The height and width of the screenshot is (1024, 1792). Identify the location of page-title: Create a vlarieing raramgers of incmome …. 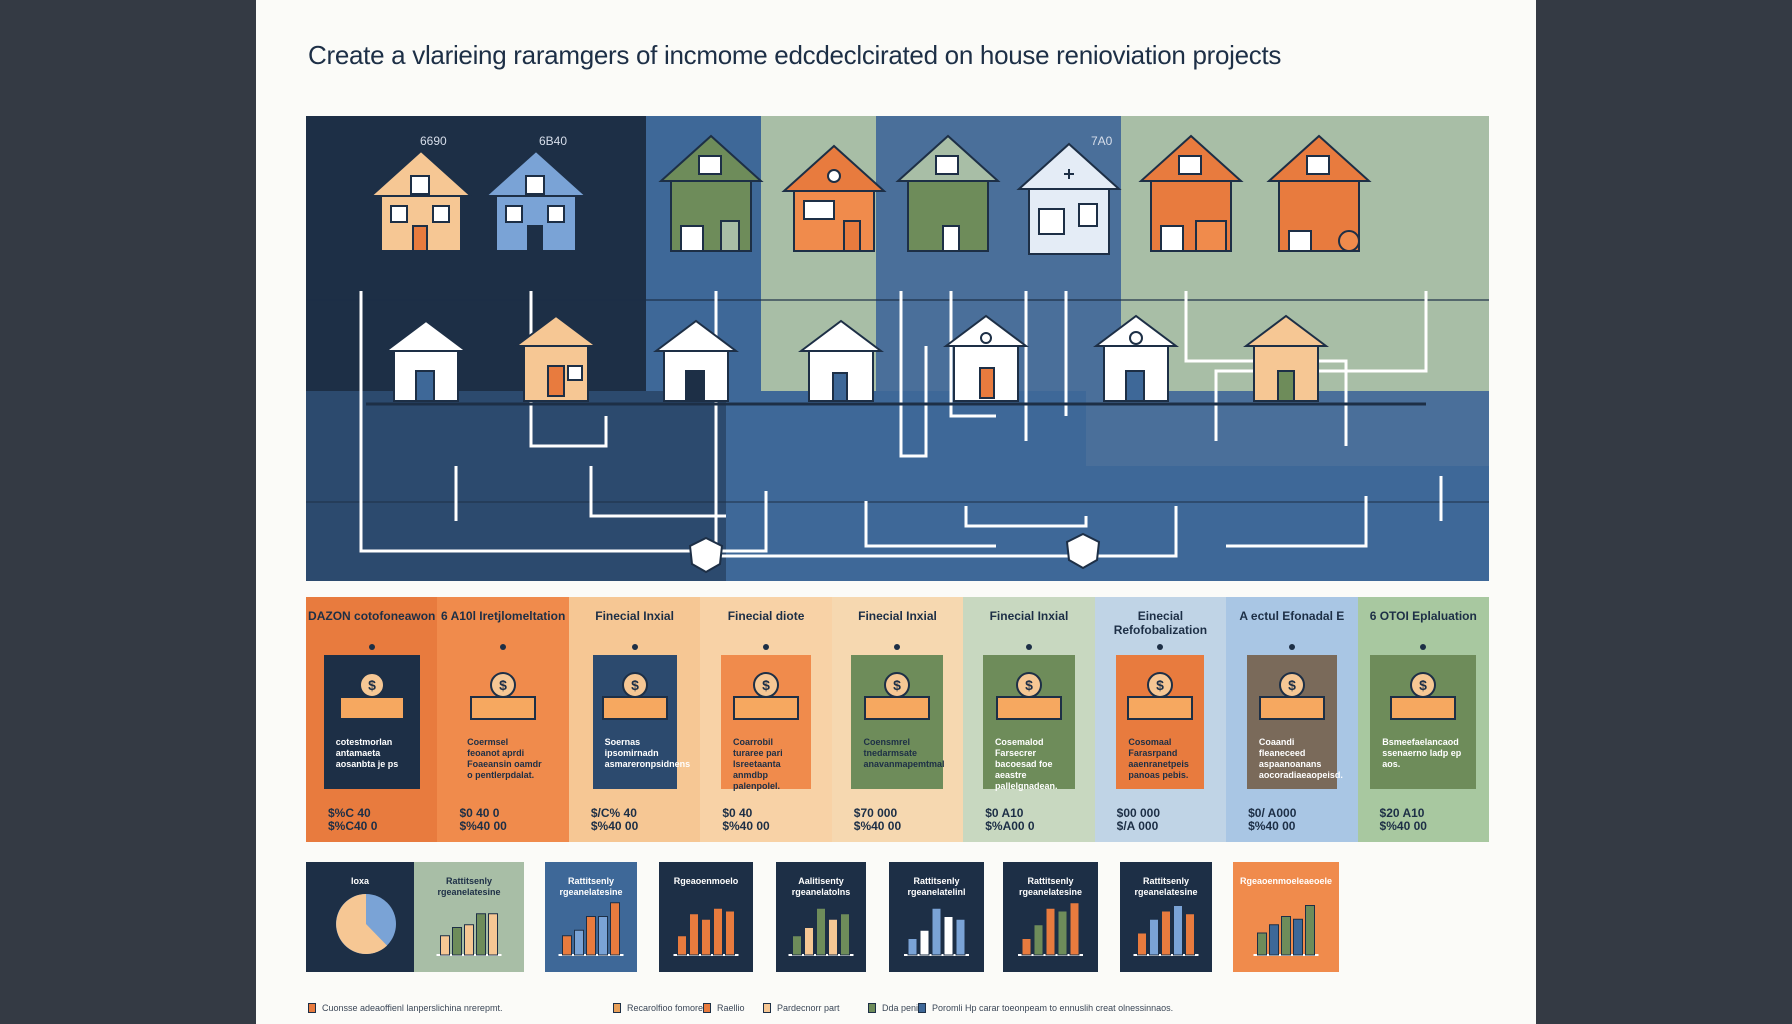
(795, 55).